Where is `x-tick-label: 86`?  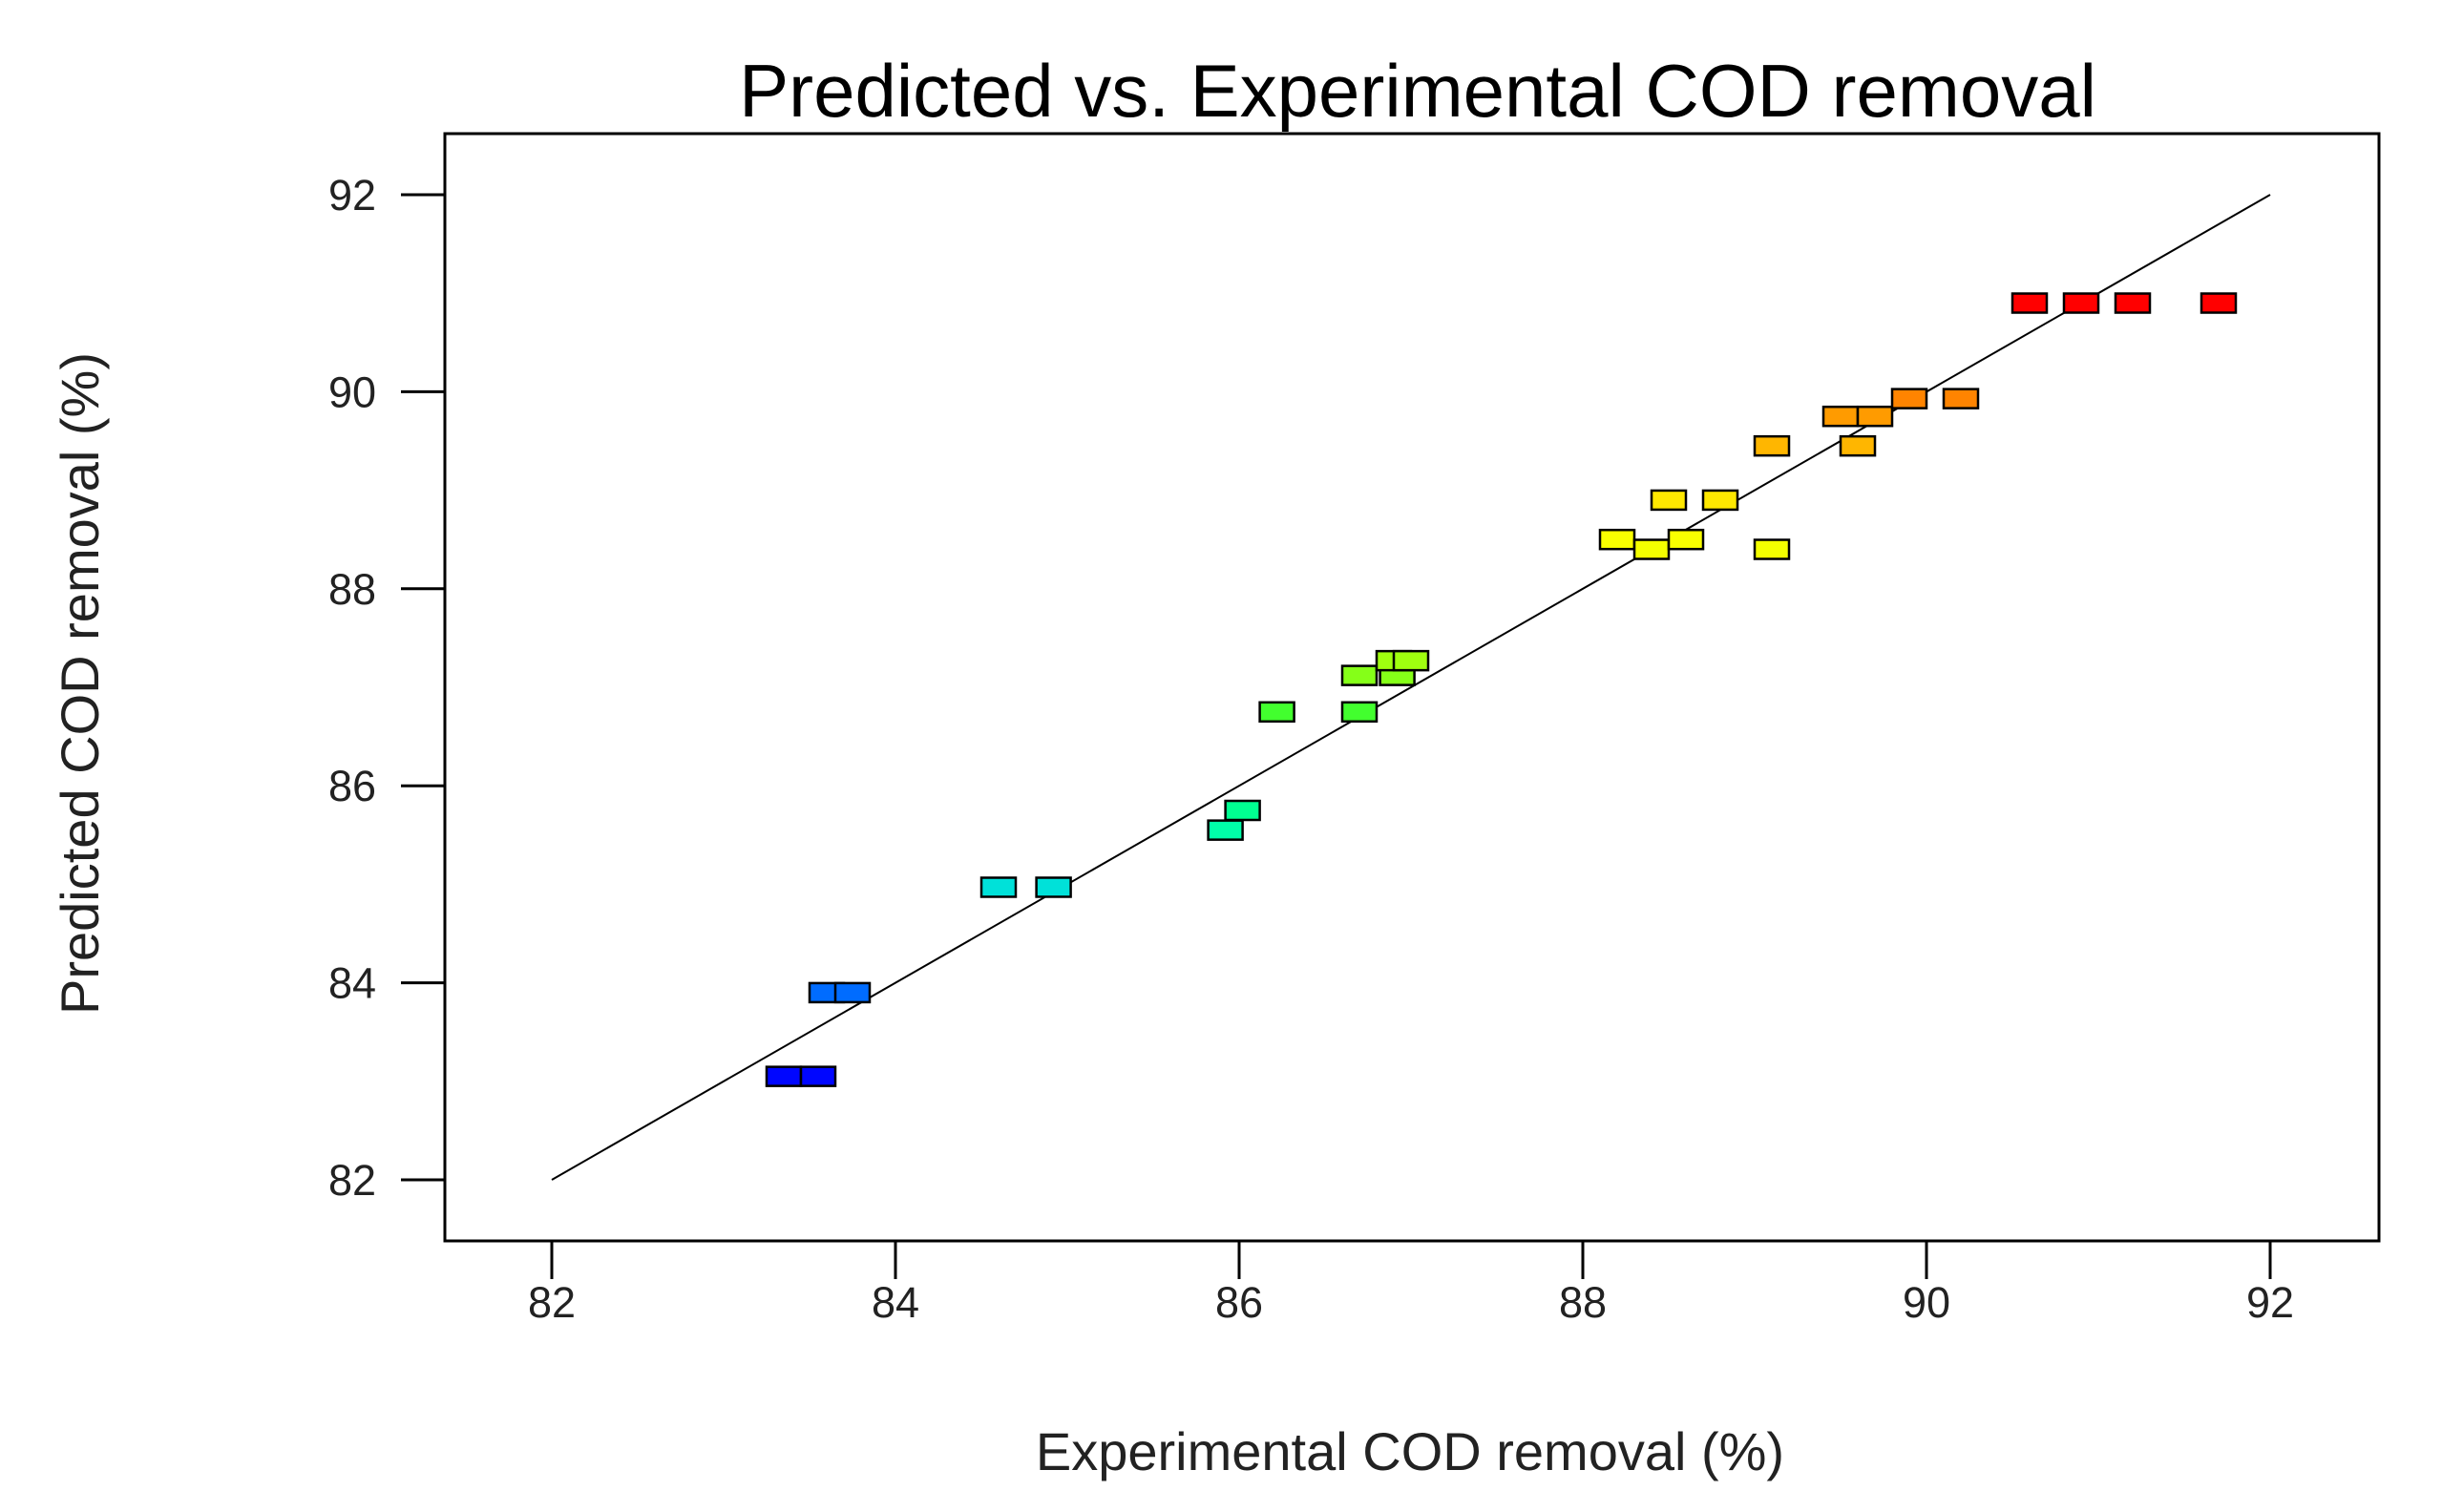 x-tick-label: 86 is located at coordinates (1239, 1303).